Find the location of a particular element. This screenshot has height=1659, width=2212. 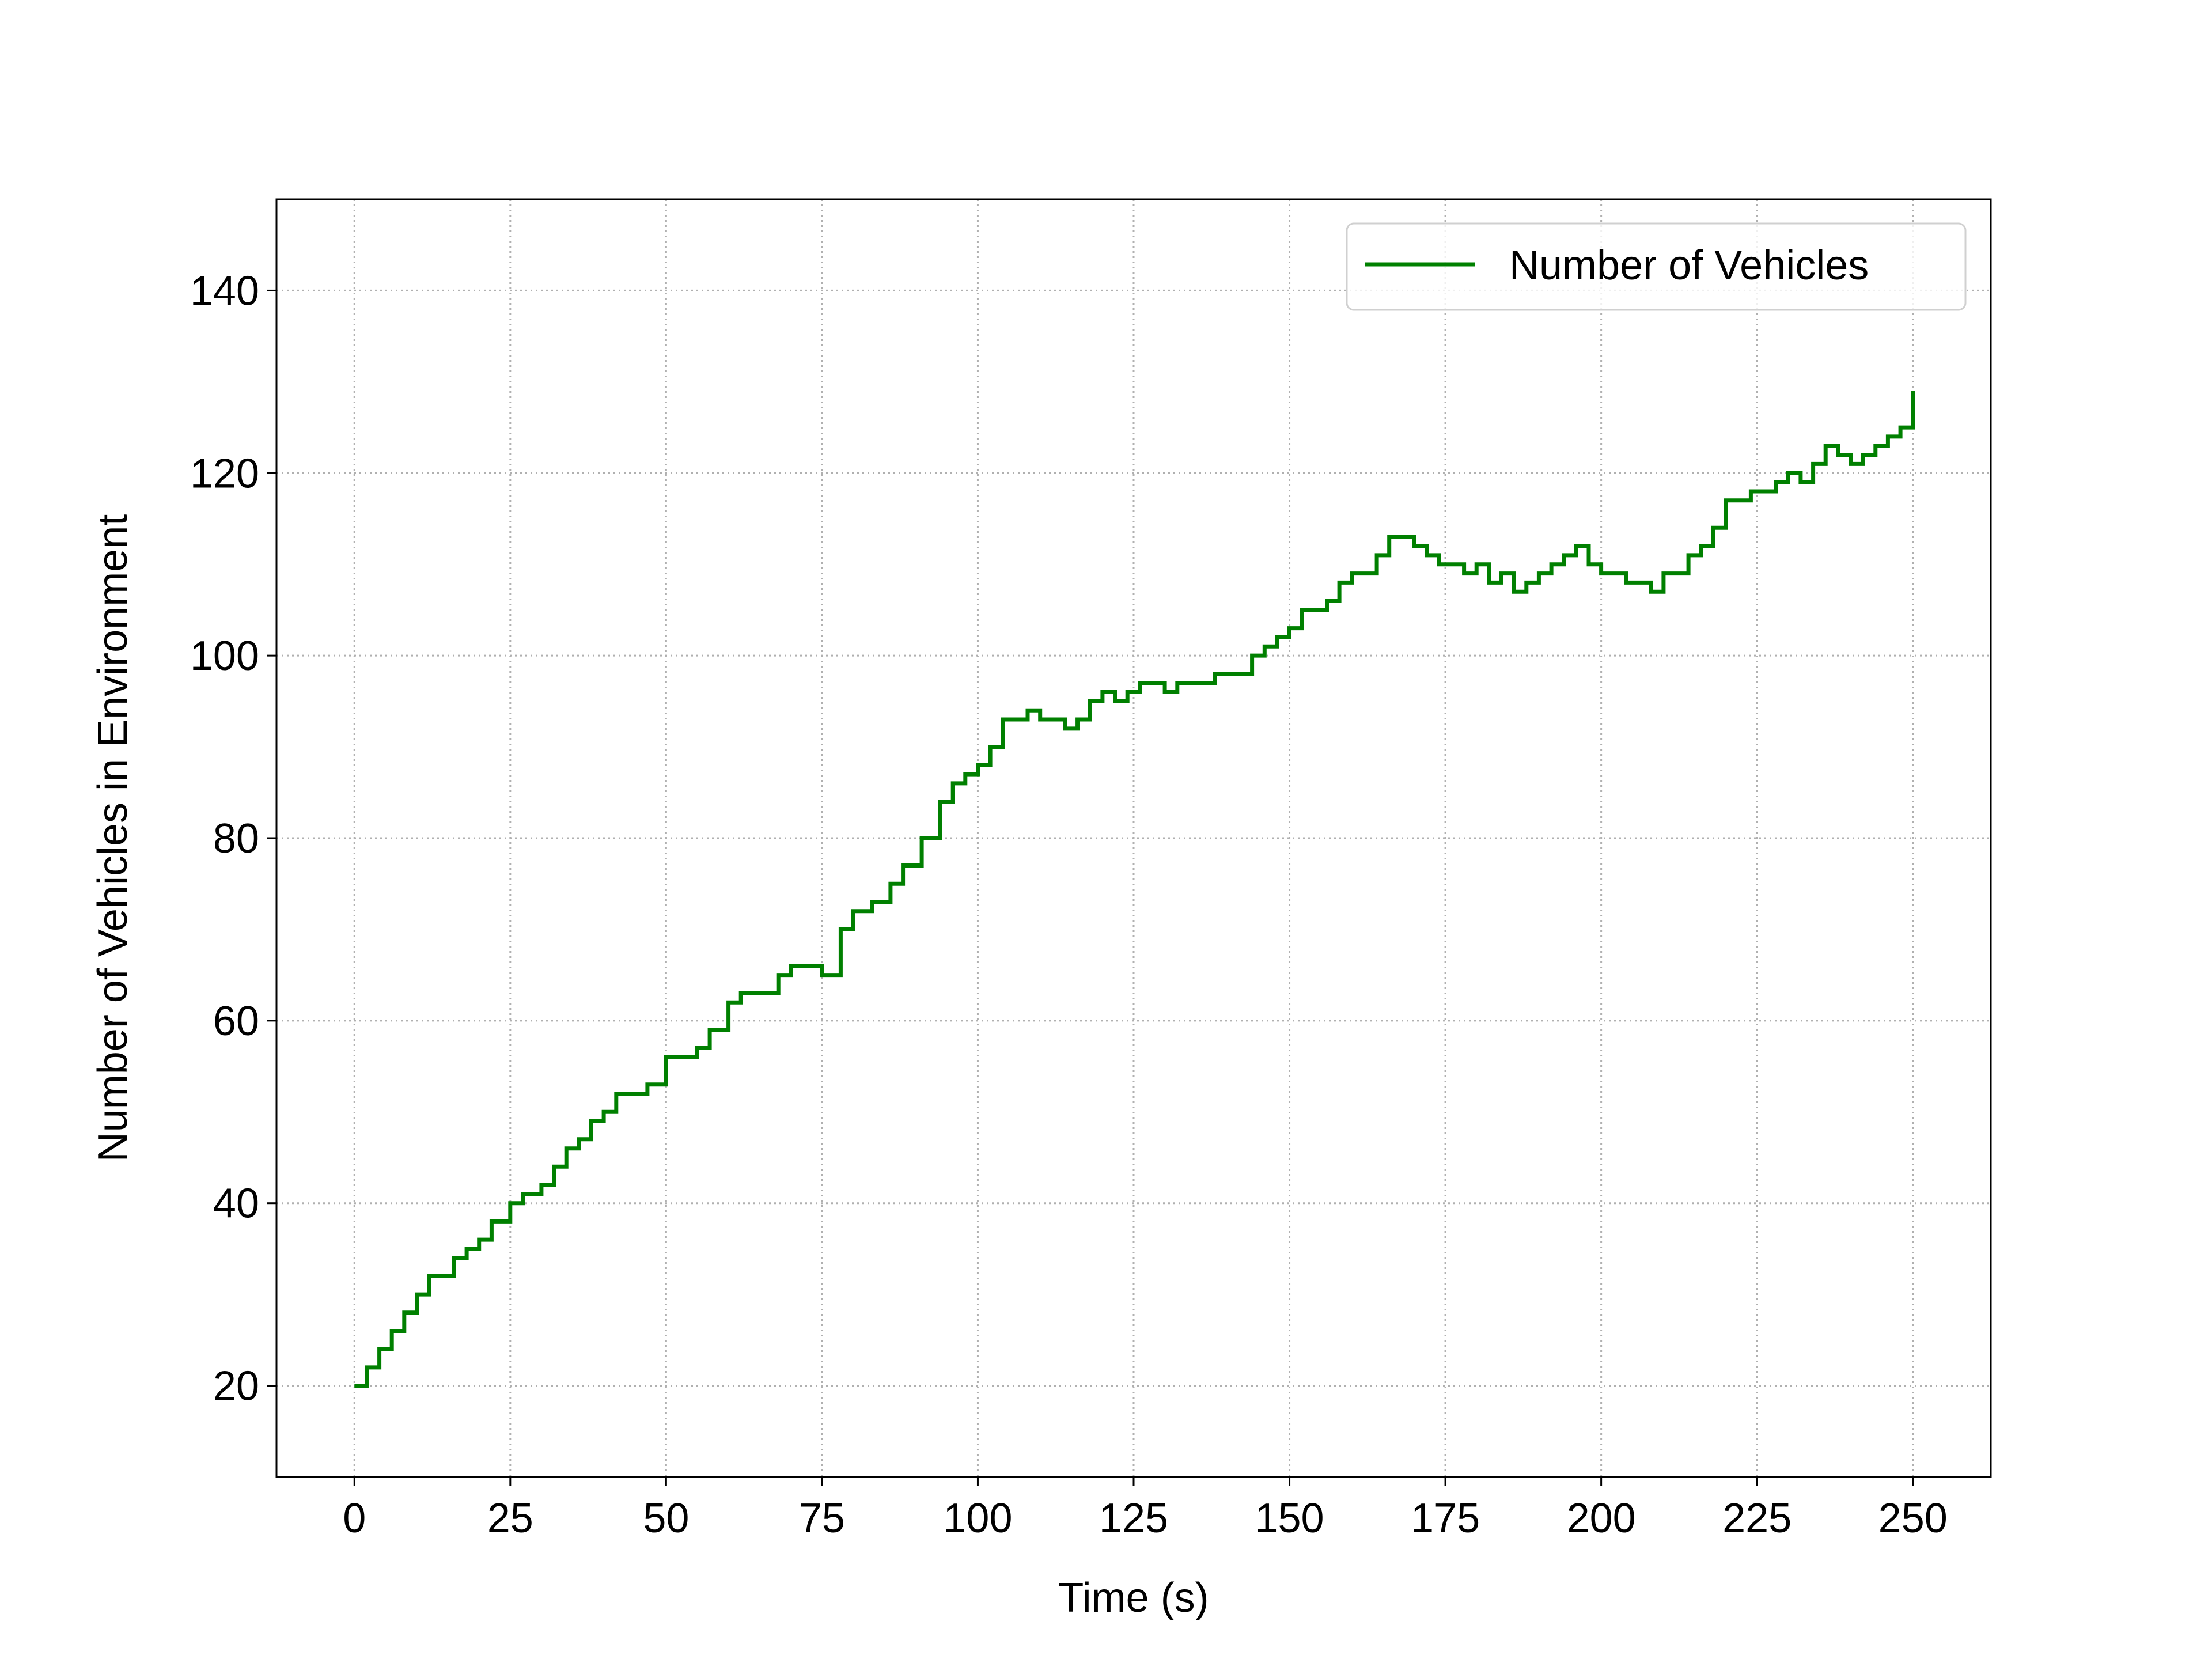

y-tick-label-120: 120 is located at coordinates (224, 473).